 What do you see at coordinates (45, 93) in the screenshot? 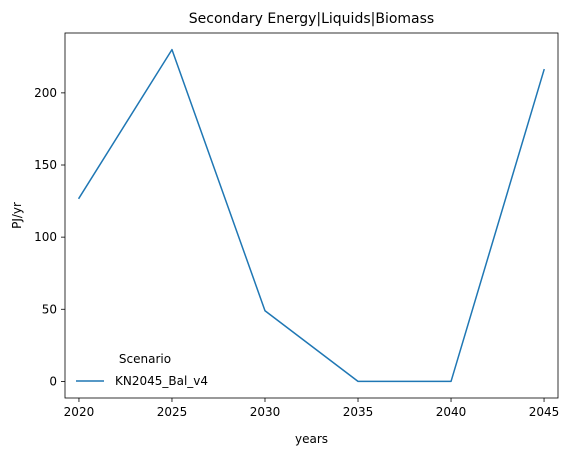
I see `y-tick-label: 200` at bounding box center [45, 93].